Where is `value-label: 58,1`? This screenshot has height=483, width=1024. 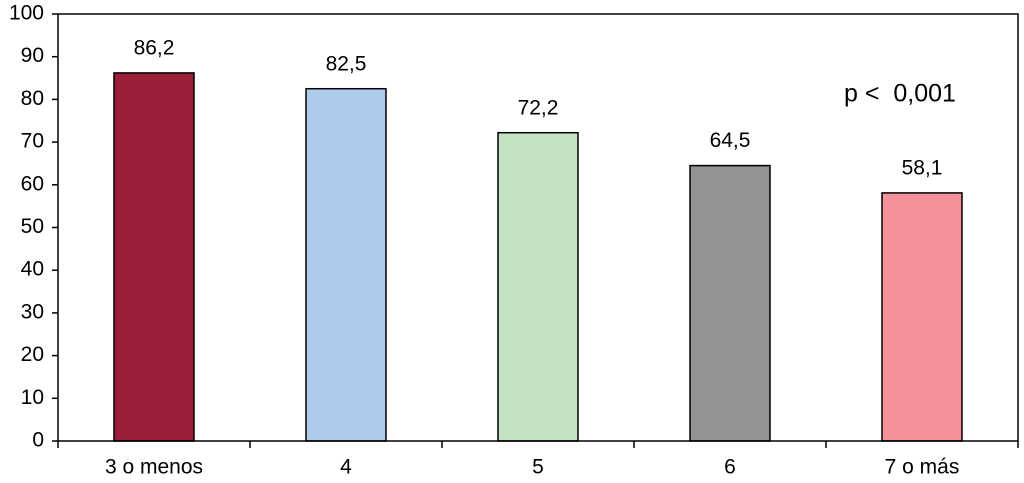 value-label: 58,1 is located at coordinates (922, 167).